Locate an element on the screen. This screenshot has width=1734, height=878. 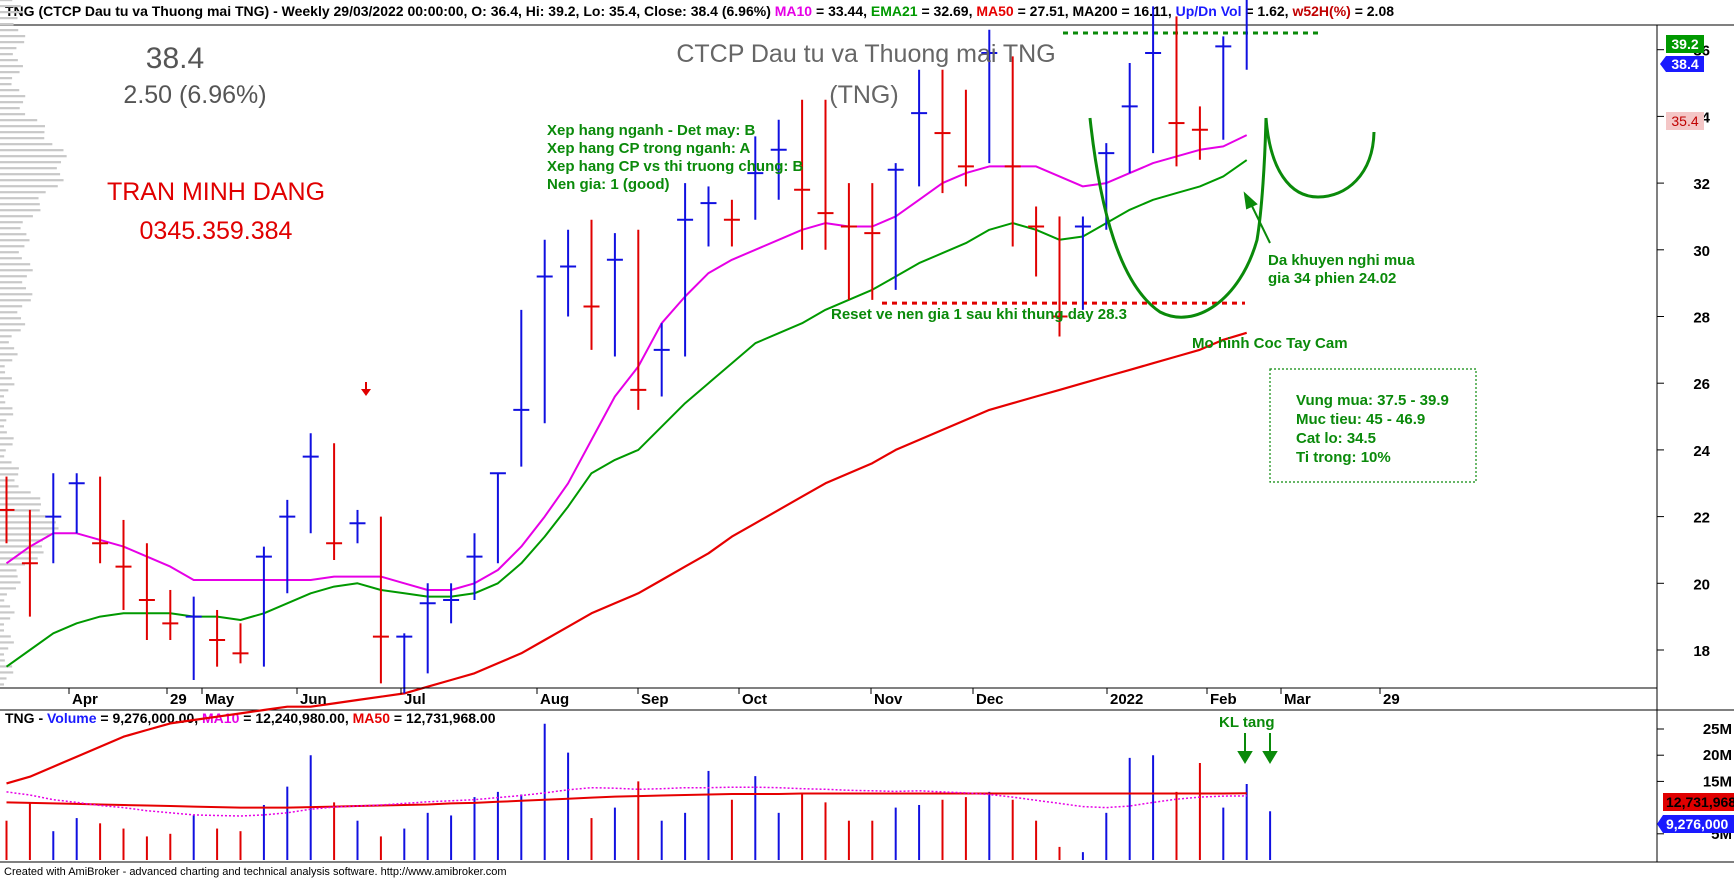
header-segment: EMA21 is located at coordinates (894, 11).